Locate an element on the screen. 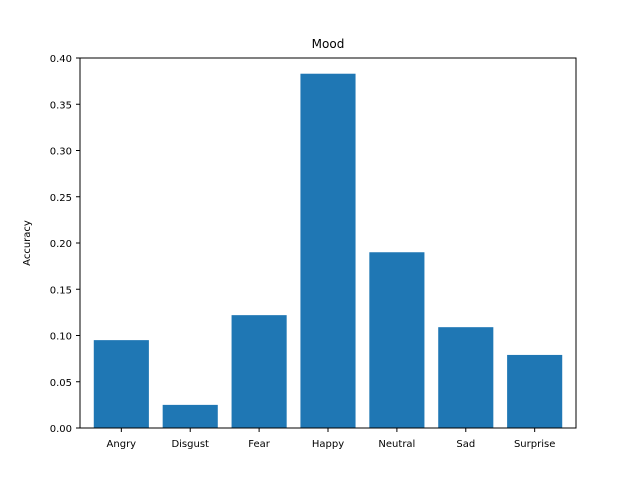 This screenshot has width=640, height=484. y-tick-label: 0.20 is located at coordinates (61, 244).